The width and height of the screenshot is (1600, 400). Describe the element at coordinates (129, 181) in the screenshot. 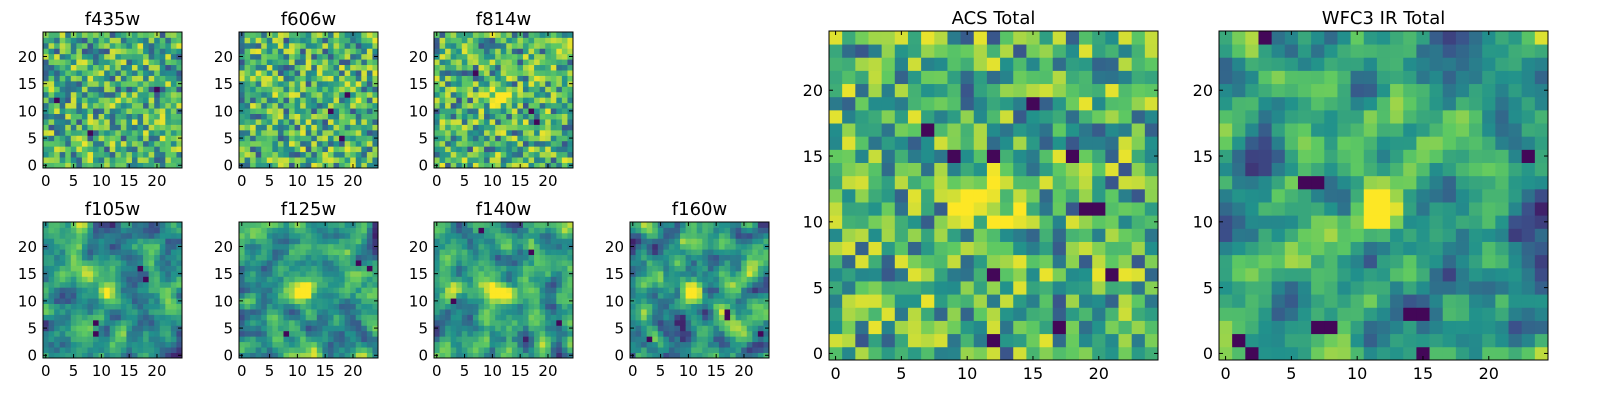

I see `x-tick-label: 15` at that location.